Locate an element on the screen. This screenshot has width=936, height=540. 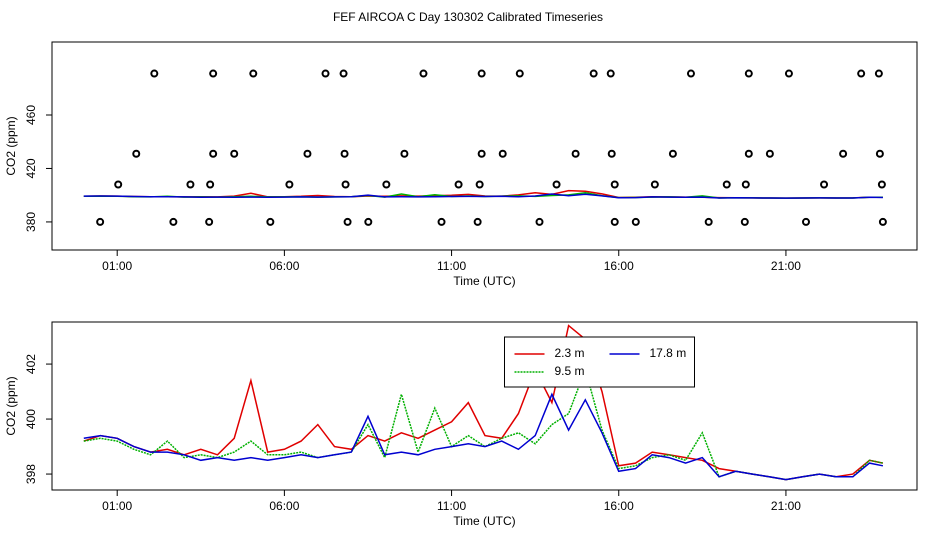
legend-label: 17.8 m is located at coordinates (668, 353).